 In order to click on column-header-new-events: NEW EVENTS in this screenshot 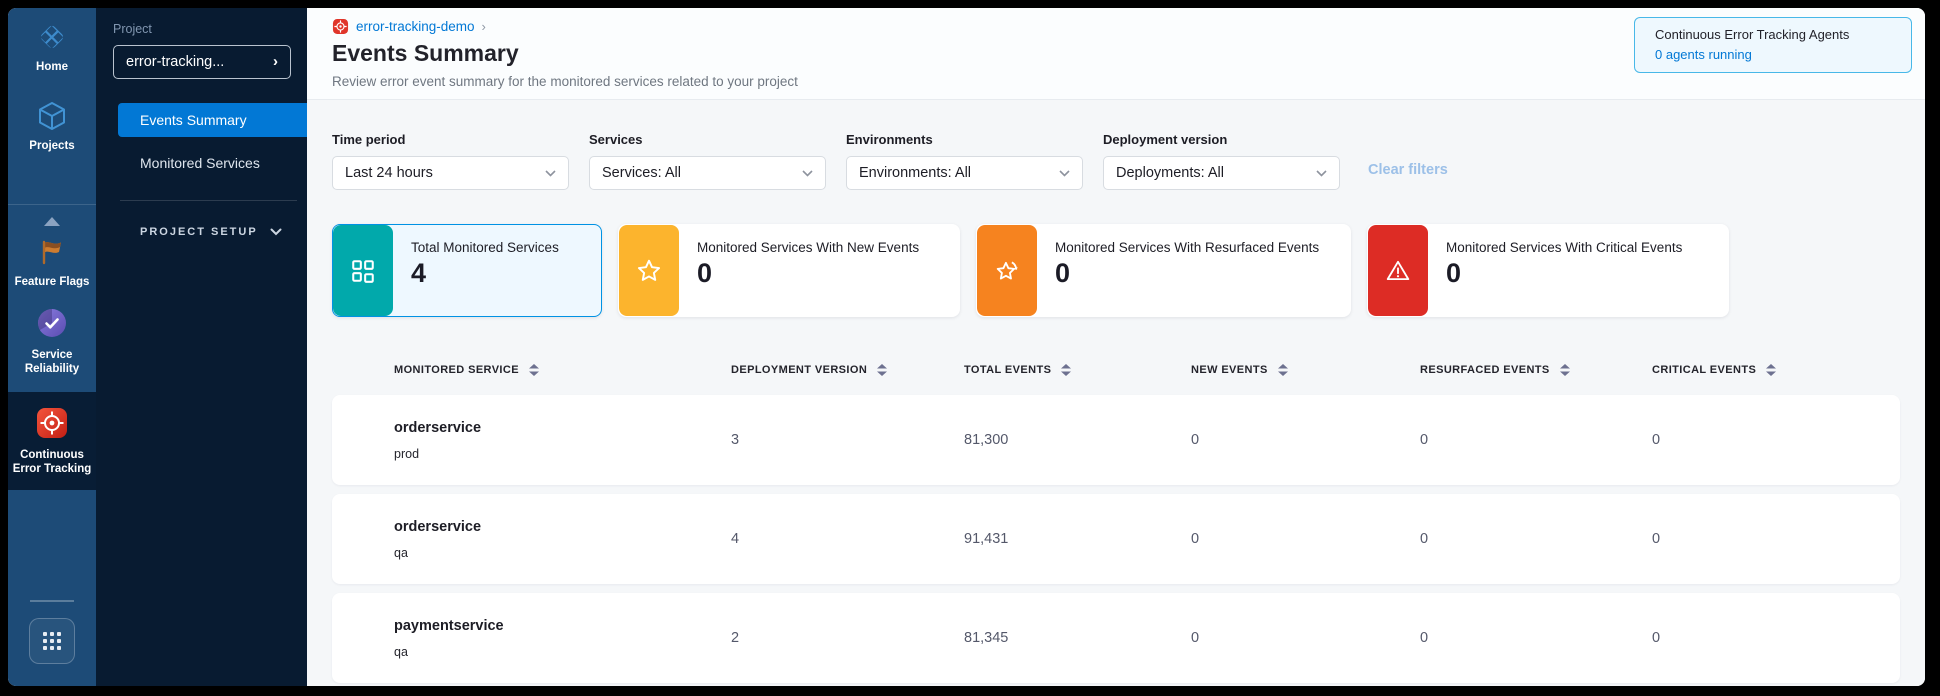, I will do `click(1305, 370)`.